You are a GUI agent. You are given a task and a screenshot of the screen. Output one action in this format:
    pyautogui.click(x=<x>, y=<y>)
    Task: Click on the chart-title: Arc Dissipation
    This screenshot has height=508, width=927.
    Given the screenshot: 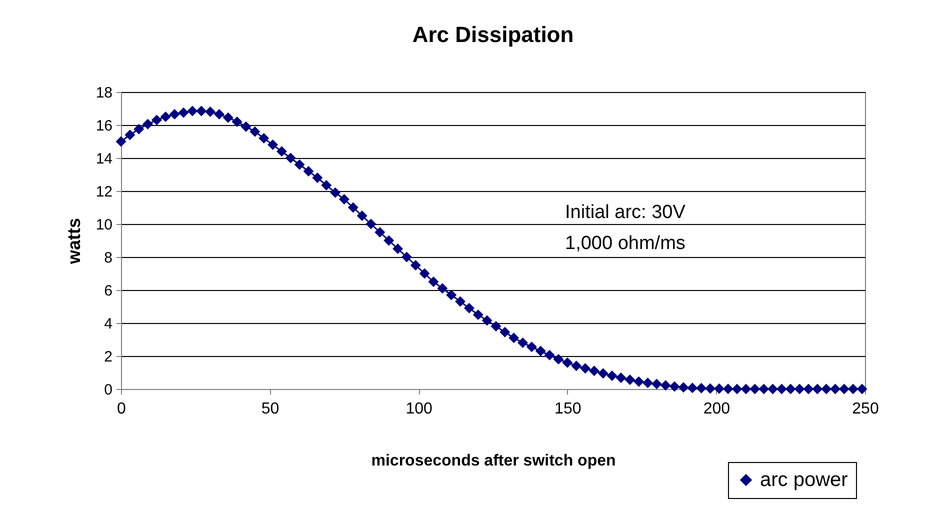 What is the action you would take?
    pyautogui.click(x=493, y=34)
    